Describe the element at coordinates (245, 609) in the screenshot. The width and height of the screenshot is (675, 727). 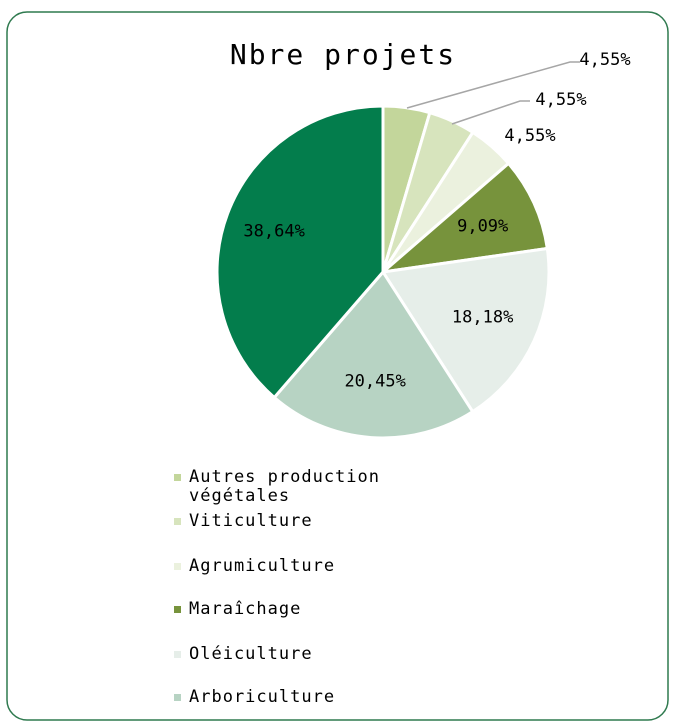
I see `legend-label: Maraîchage` at that location.